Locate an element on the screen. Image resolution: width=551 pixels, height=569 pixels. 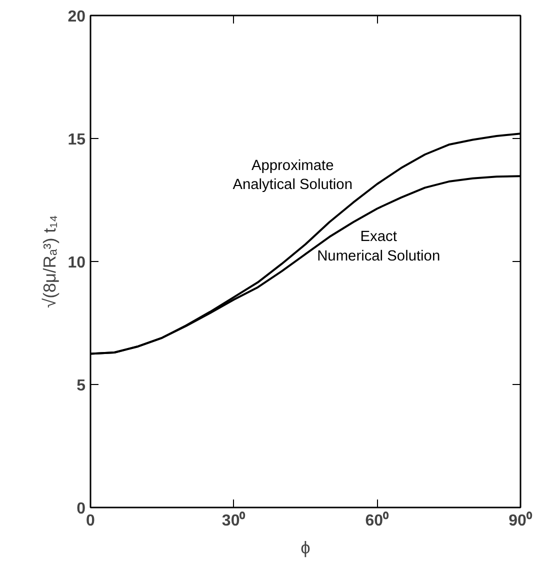
x-tick-label: 90⁰ is located at coordinates (520, 521).